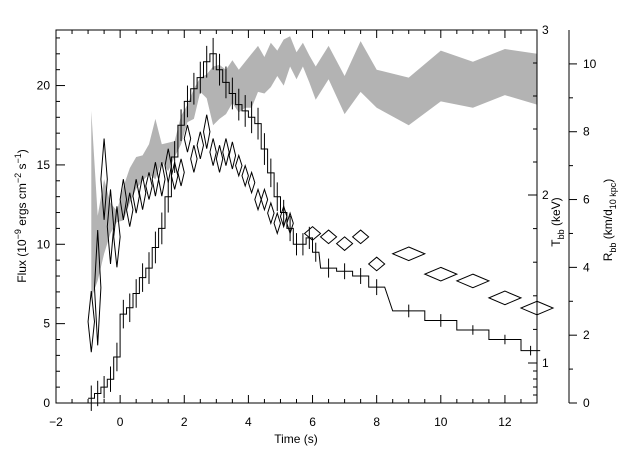 This screenshot has width=640, height=457. What do you see at coordinates (296, 439) in the screenshot?
I see `x-axis-title: Time (s)` at bounding box center [296, 439].